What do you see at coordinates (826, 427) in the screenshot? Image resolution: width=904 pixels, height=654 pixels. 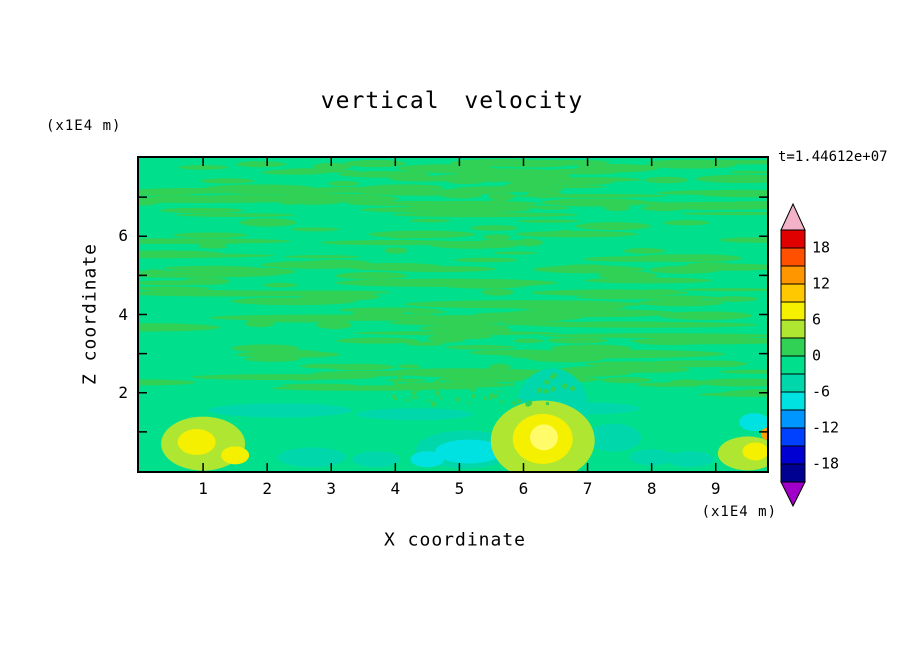 I see `colorbar-label: -12` at bounding box center [826, 427].